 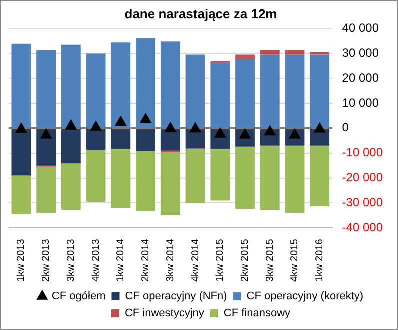 What do you see at coordinates (361, 77) in the screenshot?
I see `y-tick-label: 20 000` at bounding box center [361, 77].